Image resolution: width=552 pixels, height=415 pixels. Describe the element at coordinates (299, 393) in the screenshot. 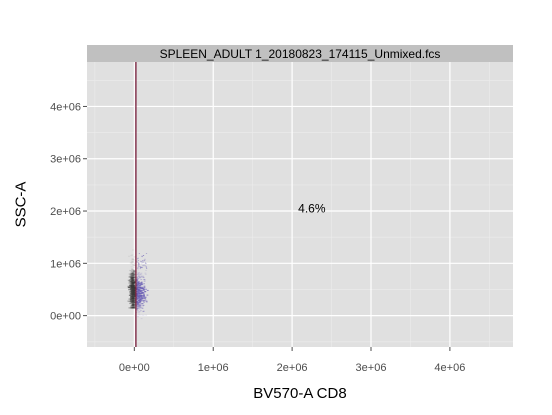

I see `x-axis-title: BV570-A CD8` at that location.